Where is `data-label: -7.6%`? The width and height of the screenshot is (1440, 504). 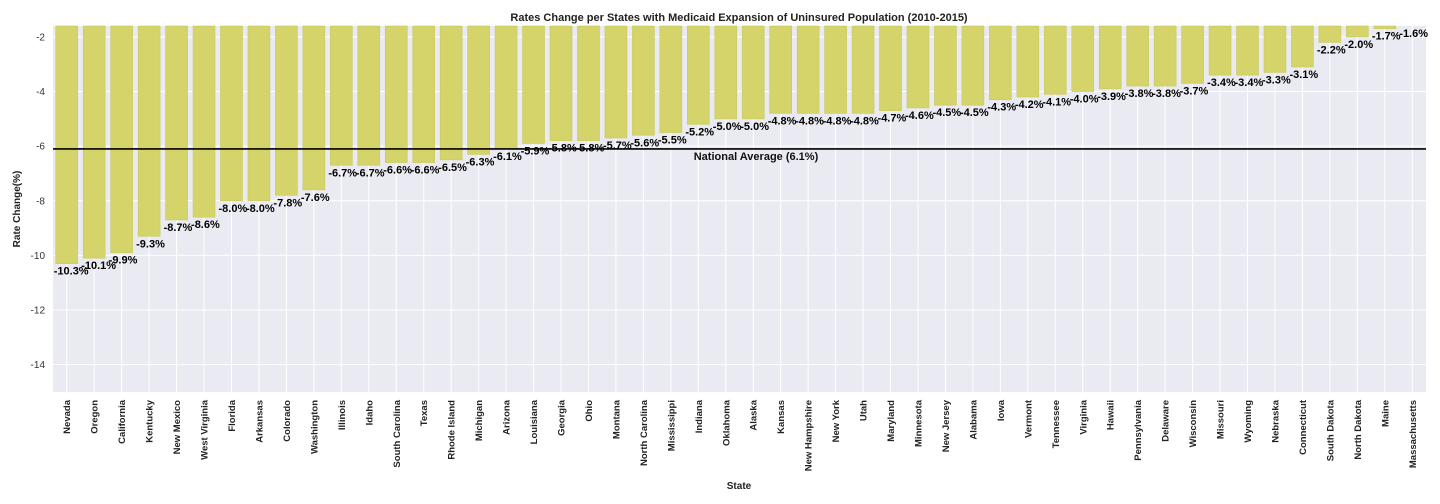
data-label: -7.6% is located at coordinates (315, 198).